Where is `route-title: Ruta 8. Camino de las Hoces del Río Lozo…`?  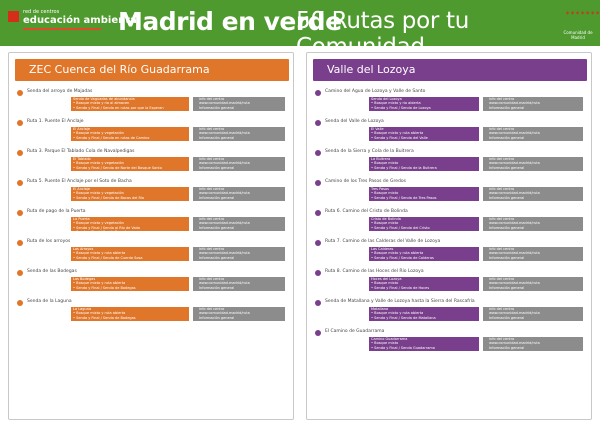
route-title: Ruta 8. Camino de las Hoces del Río Lozo… is located at coordinates (374, 271).